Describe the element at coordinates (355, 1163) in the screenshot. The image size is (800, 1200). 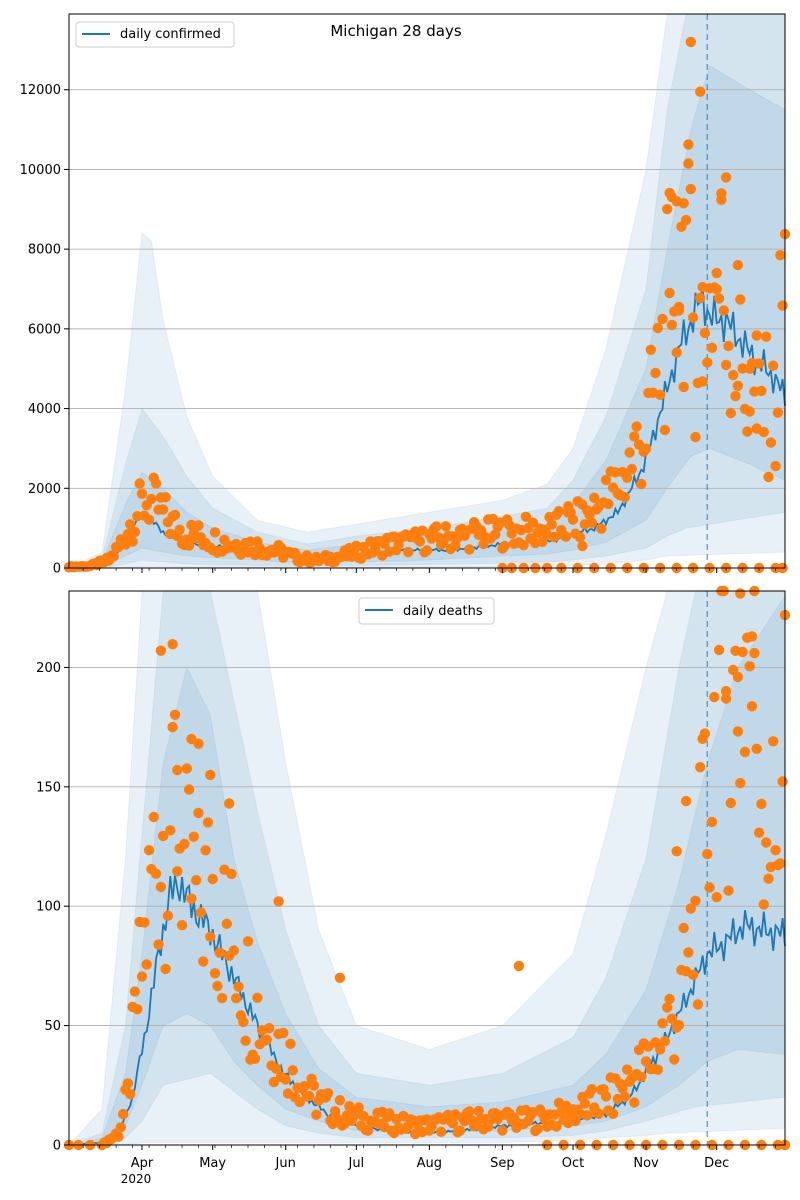
I see `x-tick-label: Jul` at that location.